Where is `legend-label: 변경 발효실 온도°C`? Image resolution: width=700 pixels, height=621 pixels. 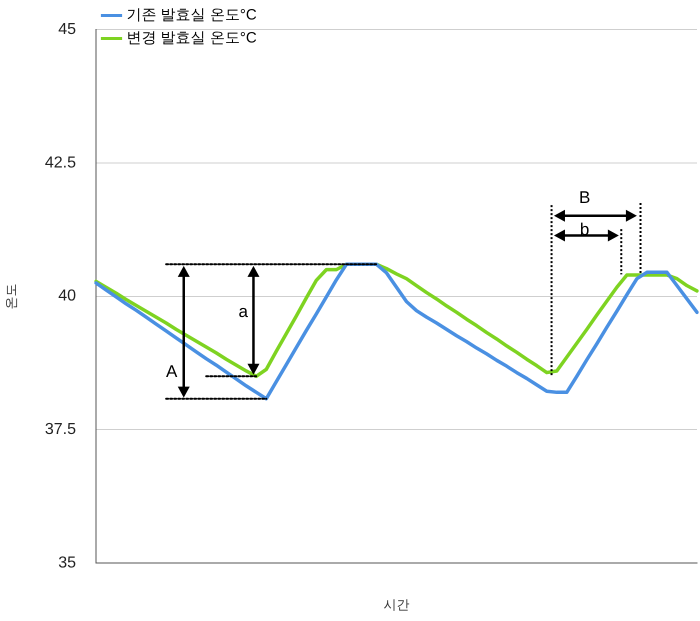
legend-label: 변경 발효실 온도°C is located at coordinates (191, 38).